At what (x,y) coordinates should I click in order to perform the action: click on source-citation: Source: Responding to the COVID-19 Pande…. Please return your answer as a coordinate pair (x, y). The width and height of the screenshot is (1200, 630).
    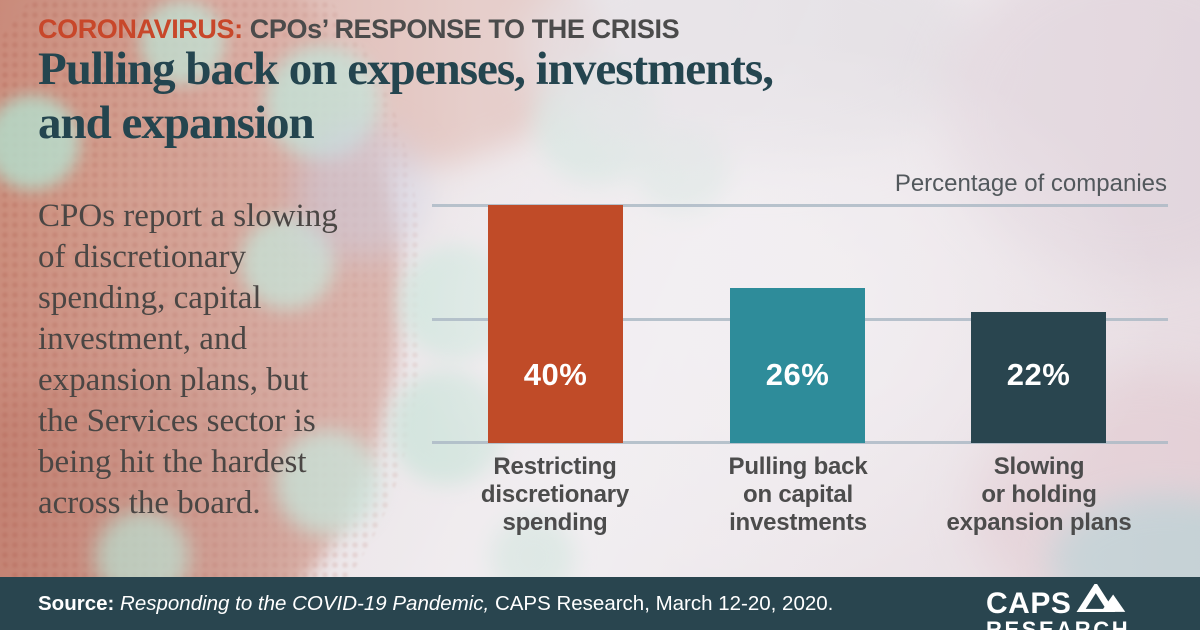
    Looking at the image, I should click on (435, 603).